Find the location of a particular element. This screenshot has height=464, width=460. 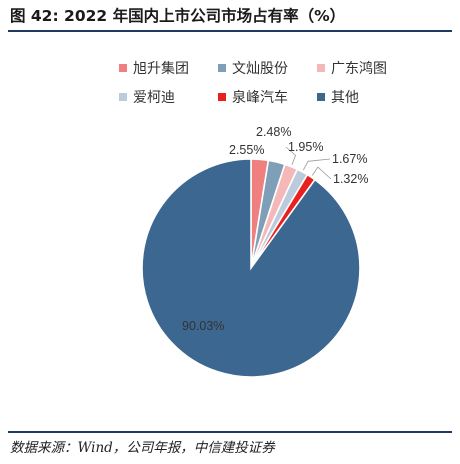

chart-title: 图 42: 2022 年国内上市公司市场占有率（%） is located at coordinates (178, 16).